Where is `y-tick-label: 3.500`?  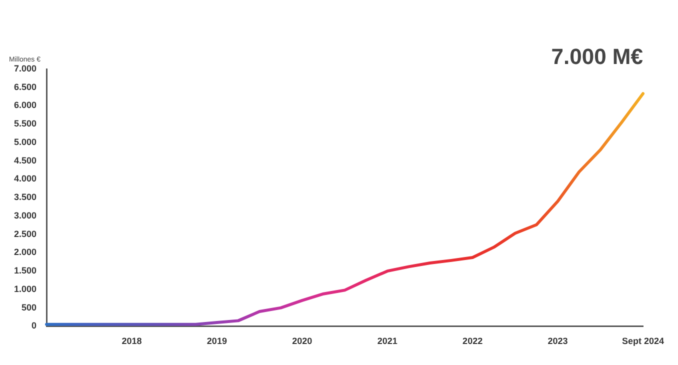 y-tick-label: 3.500 is located at coordinates (25, 197).